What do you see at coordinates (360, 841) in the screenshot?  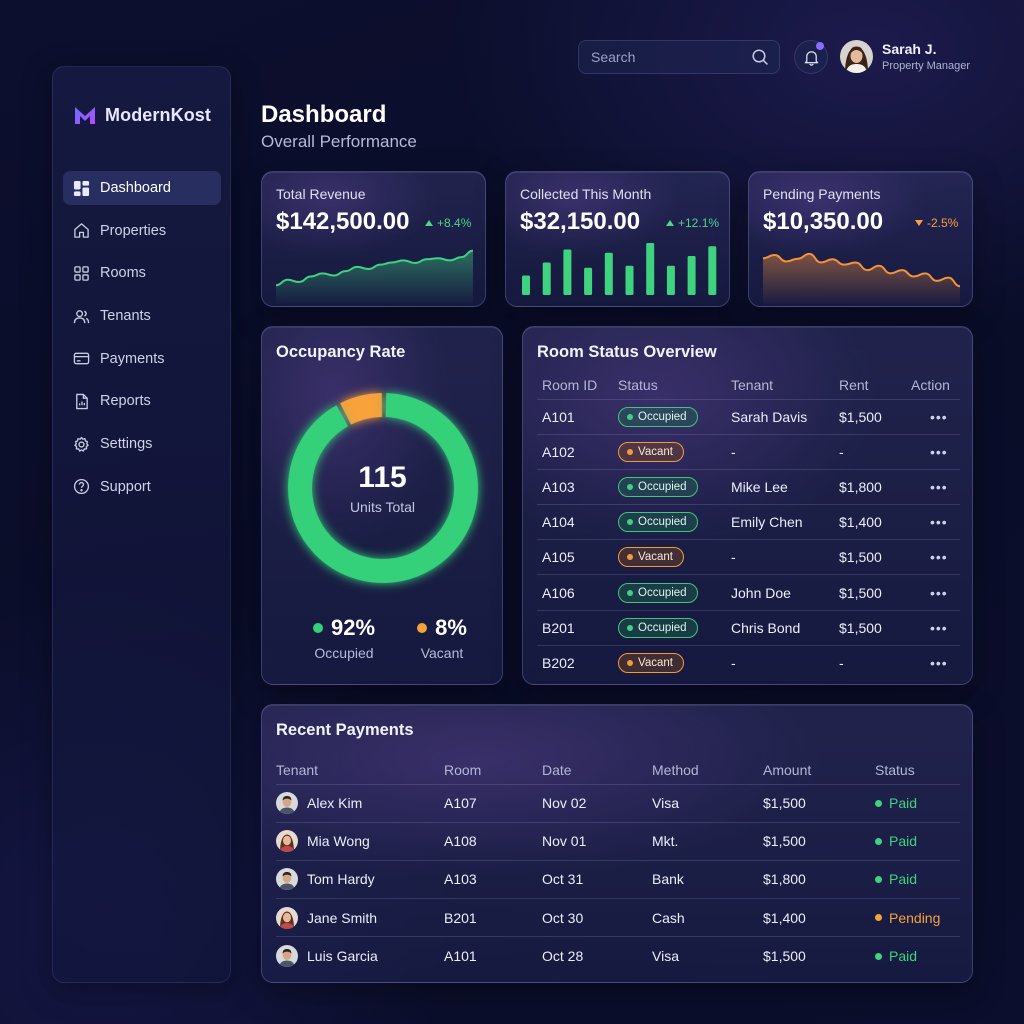 I see `tenant-cell: Mia Wong` at bounding box center [360, 841].